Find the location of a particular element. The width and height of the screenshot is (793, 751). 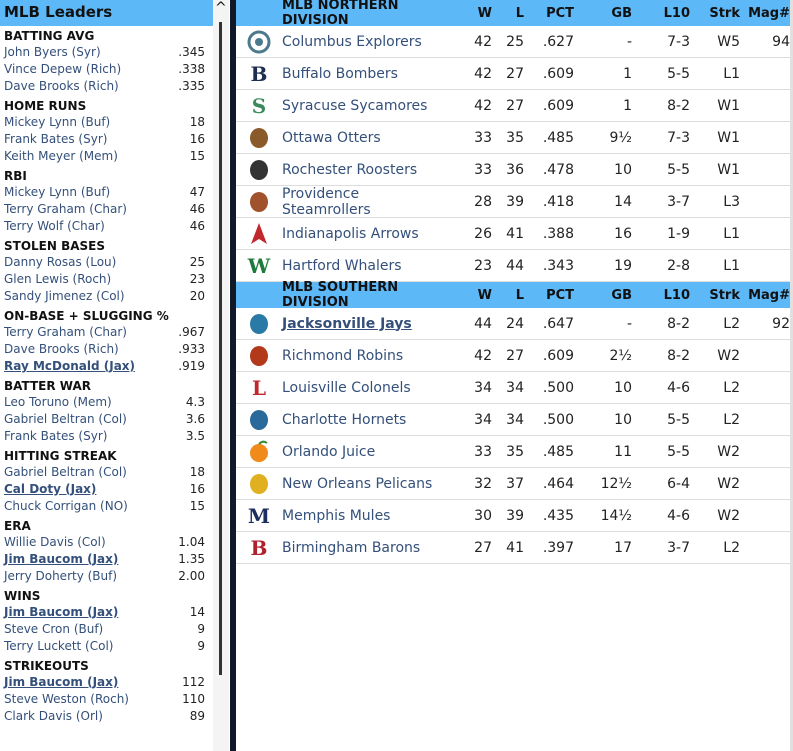

leader-player: Steve Cron (Buf) is located at coordinates (54, 629).